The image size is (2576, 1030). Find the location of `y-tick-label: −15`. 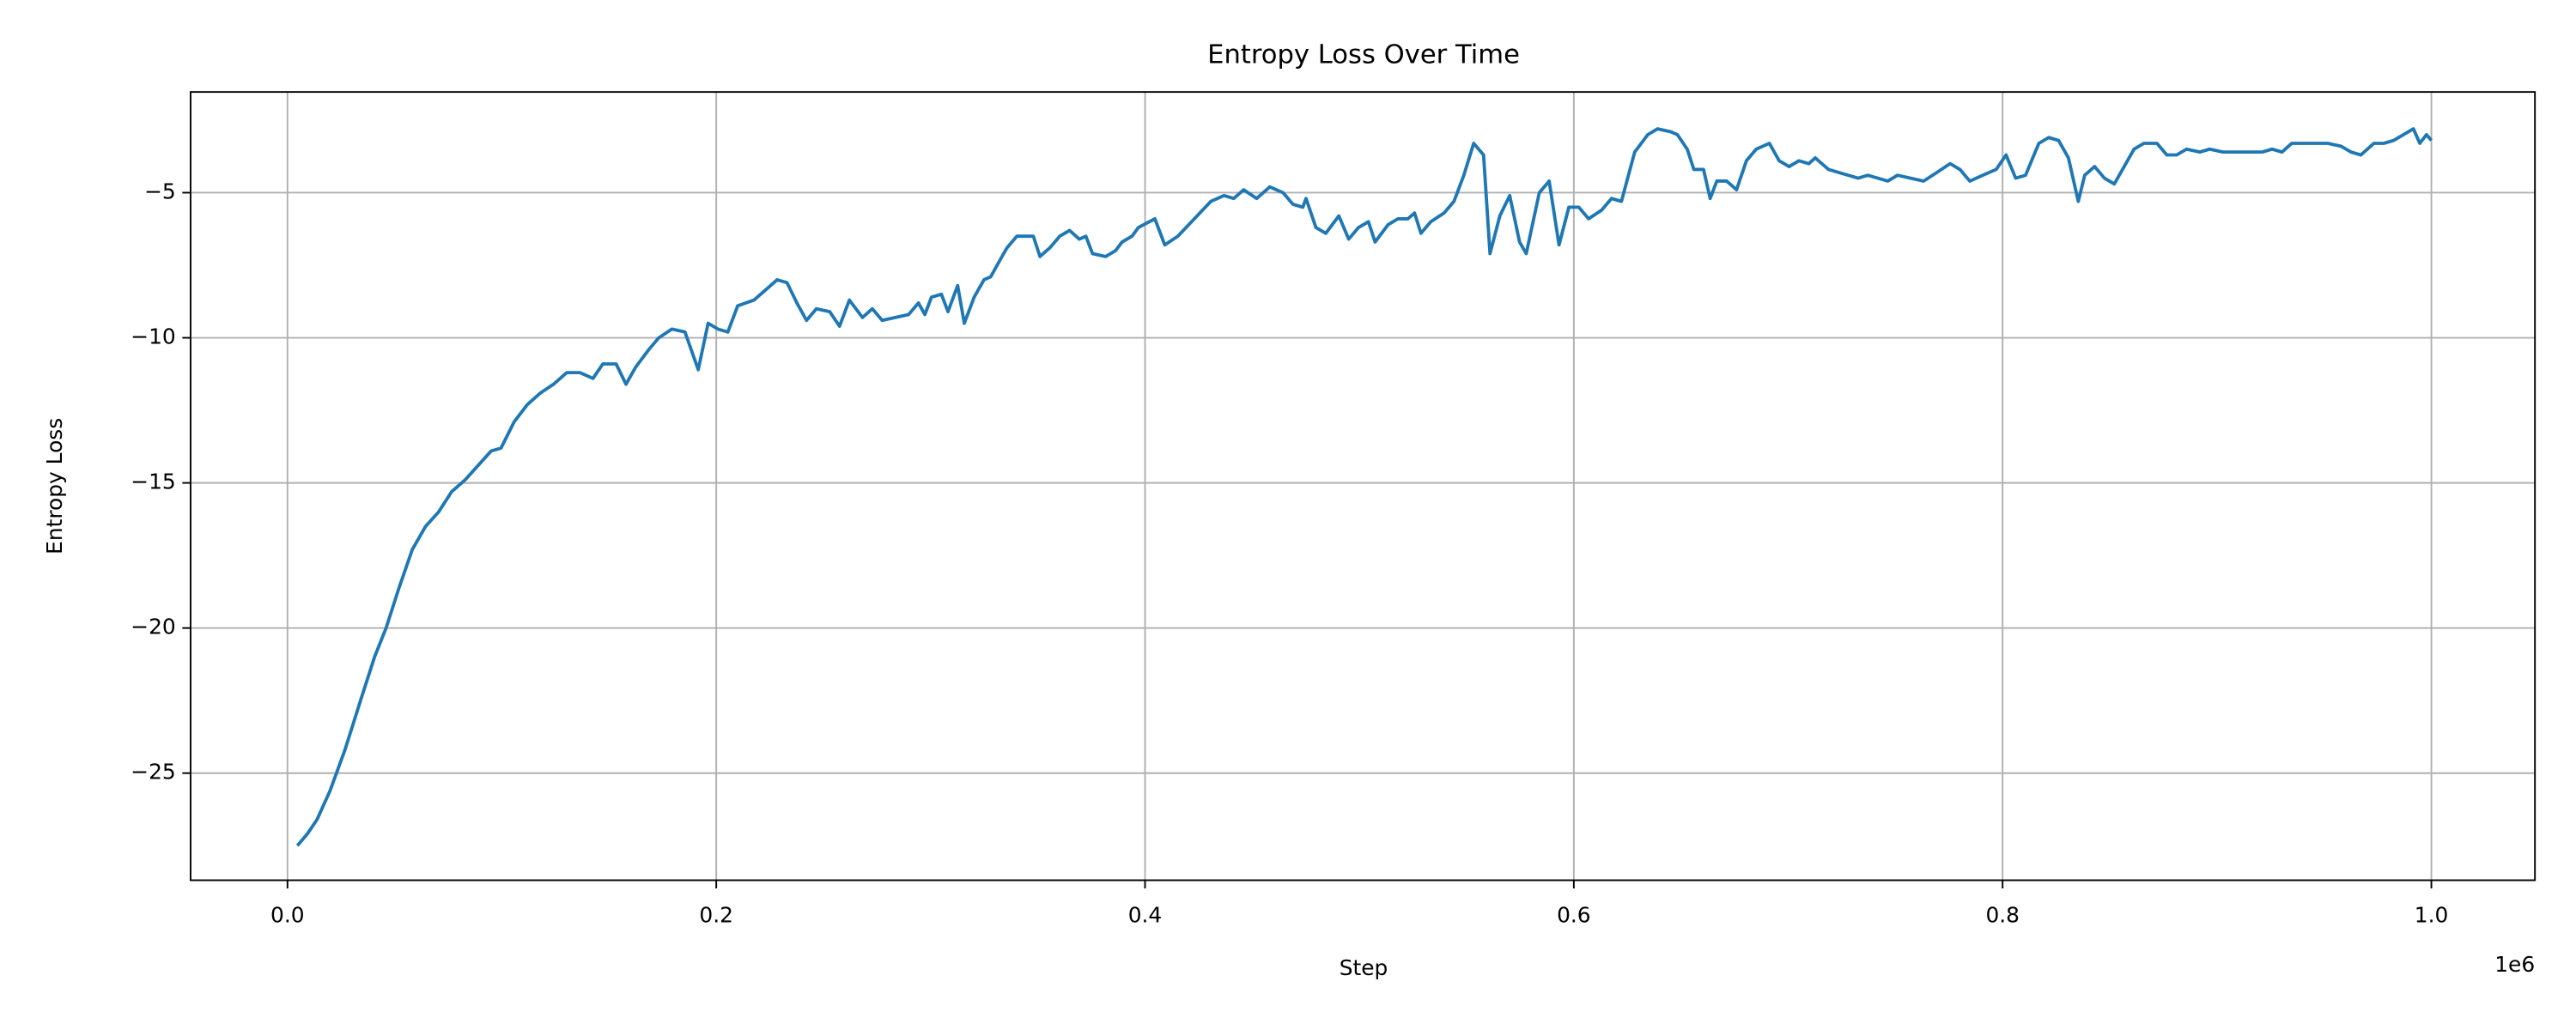

y-tick-label: −15 is located at coordinates (153, 482).